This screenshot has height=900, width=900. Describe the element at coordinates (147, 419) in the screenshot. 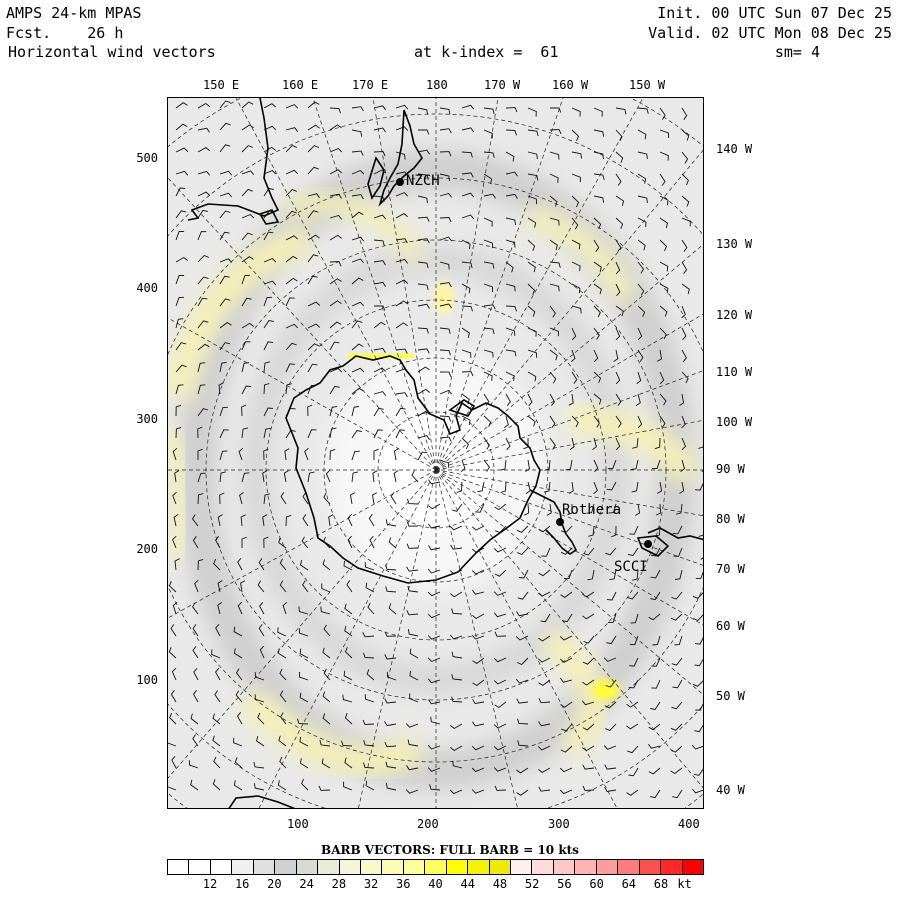

I see `y-tick-label: 300` at that location.